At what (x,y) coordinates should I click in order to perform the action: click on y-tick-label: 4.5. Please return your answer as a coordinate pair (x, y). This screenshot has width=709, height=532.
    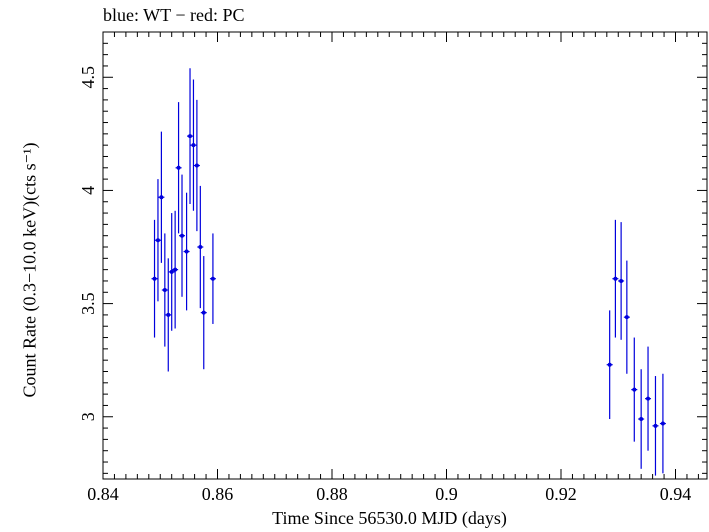
    Looking at the image, I should click on (88, 77).